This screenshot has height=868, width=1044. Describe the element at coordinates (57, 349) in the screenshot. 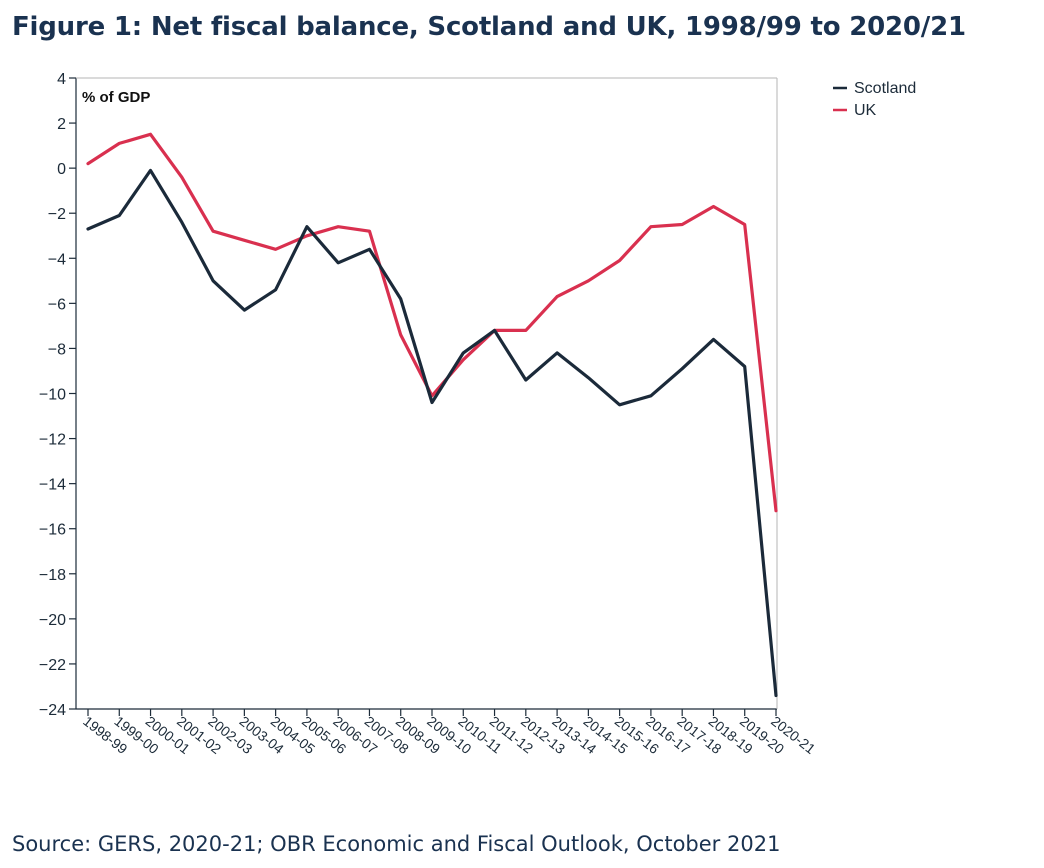

I see `y-tick-label: −8` at that location.